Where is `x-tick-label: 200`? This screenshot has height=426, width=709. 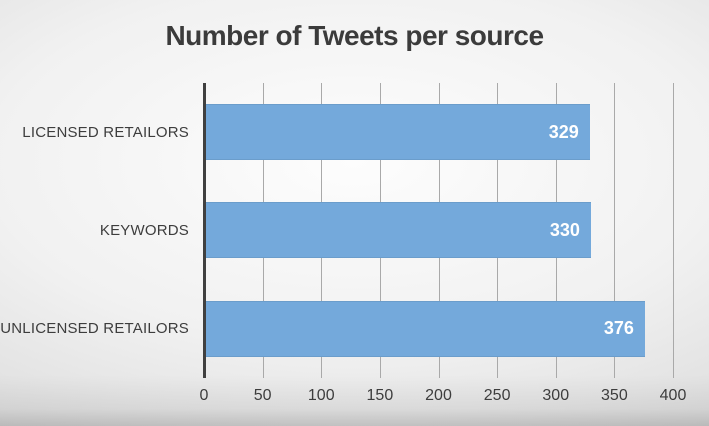 x-tick-label: 200 is located at coordinates (438, 395).